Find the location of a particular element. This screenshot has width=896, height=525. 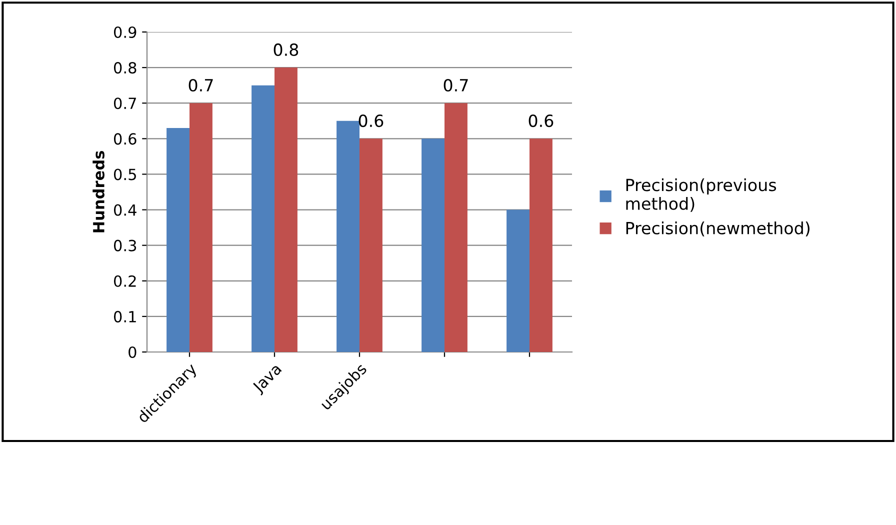

y-tick-label: 0.8 is located at coordinates (125, 68).